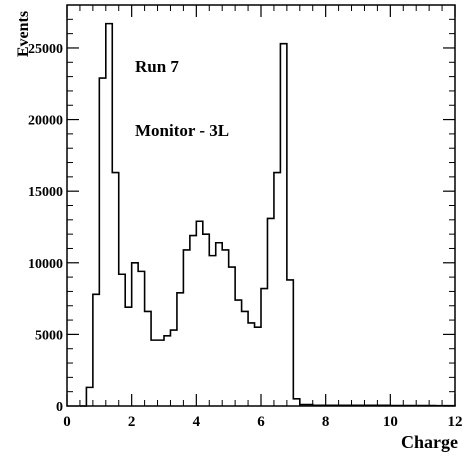 The height and width of the screenshot is (456, 466). Describe the element at coordinates (182, 130) in the screenshot. I see `annotation-monitor: Monitor - 3L` at that location.